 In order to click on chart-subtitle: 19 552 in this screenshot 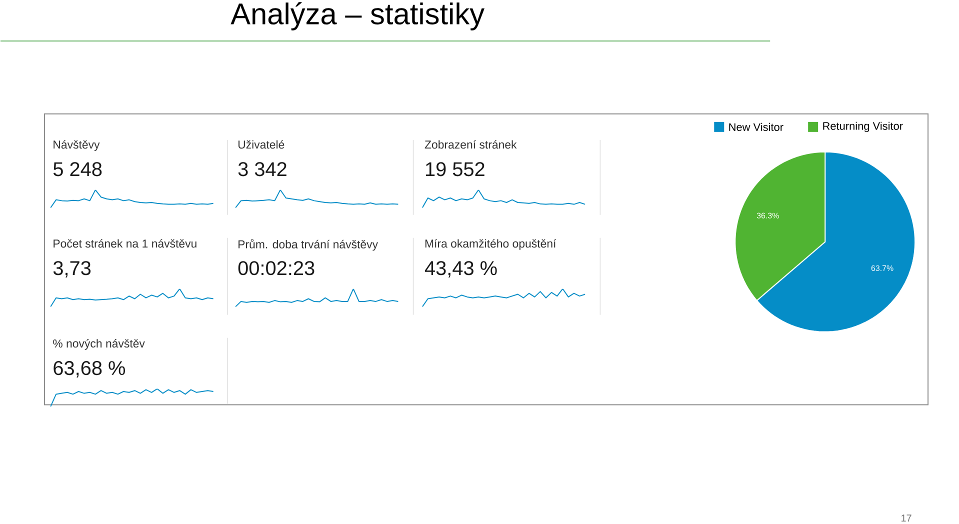, I will do `click(455, 169)`.